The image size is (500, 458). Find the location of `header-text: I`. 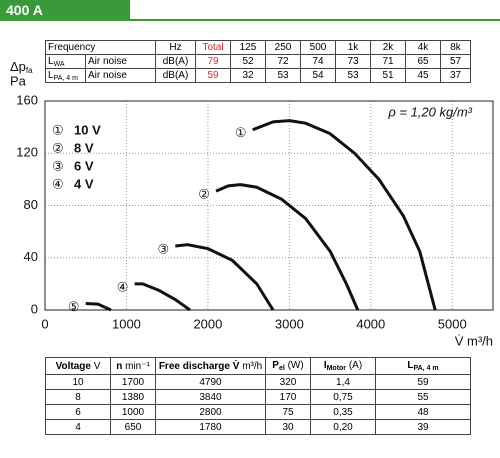

header-text: I is located at coordinates (325, 365).